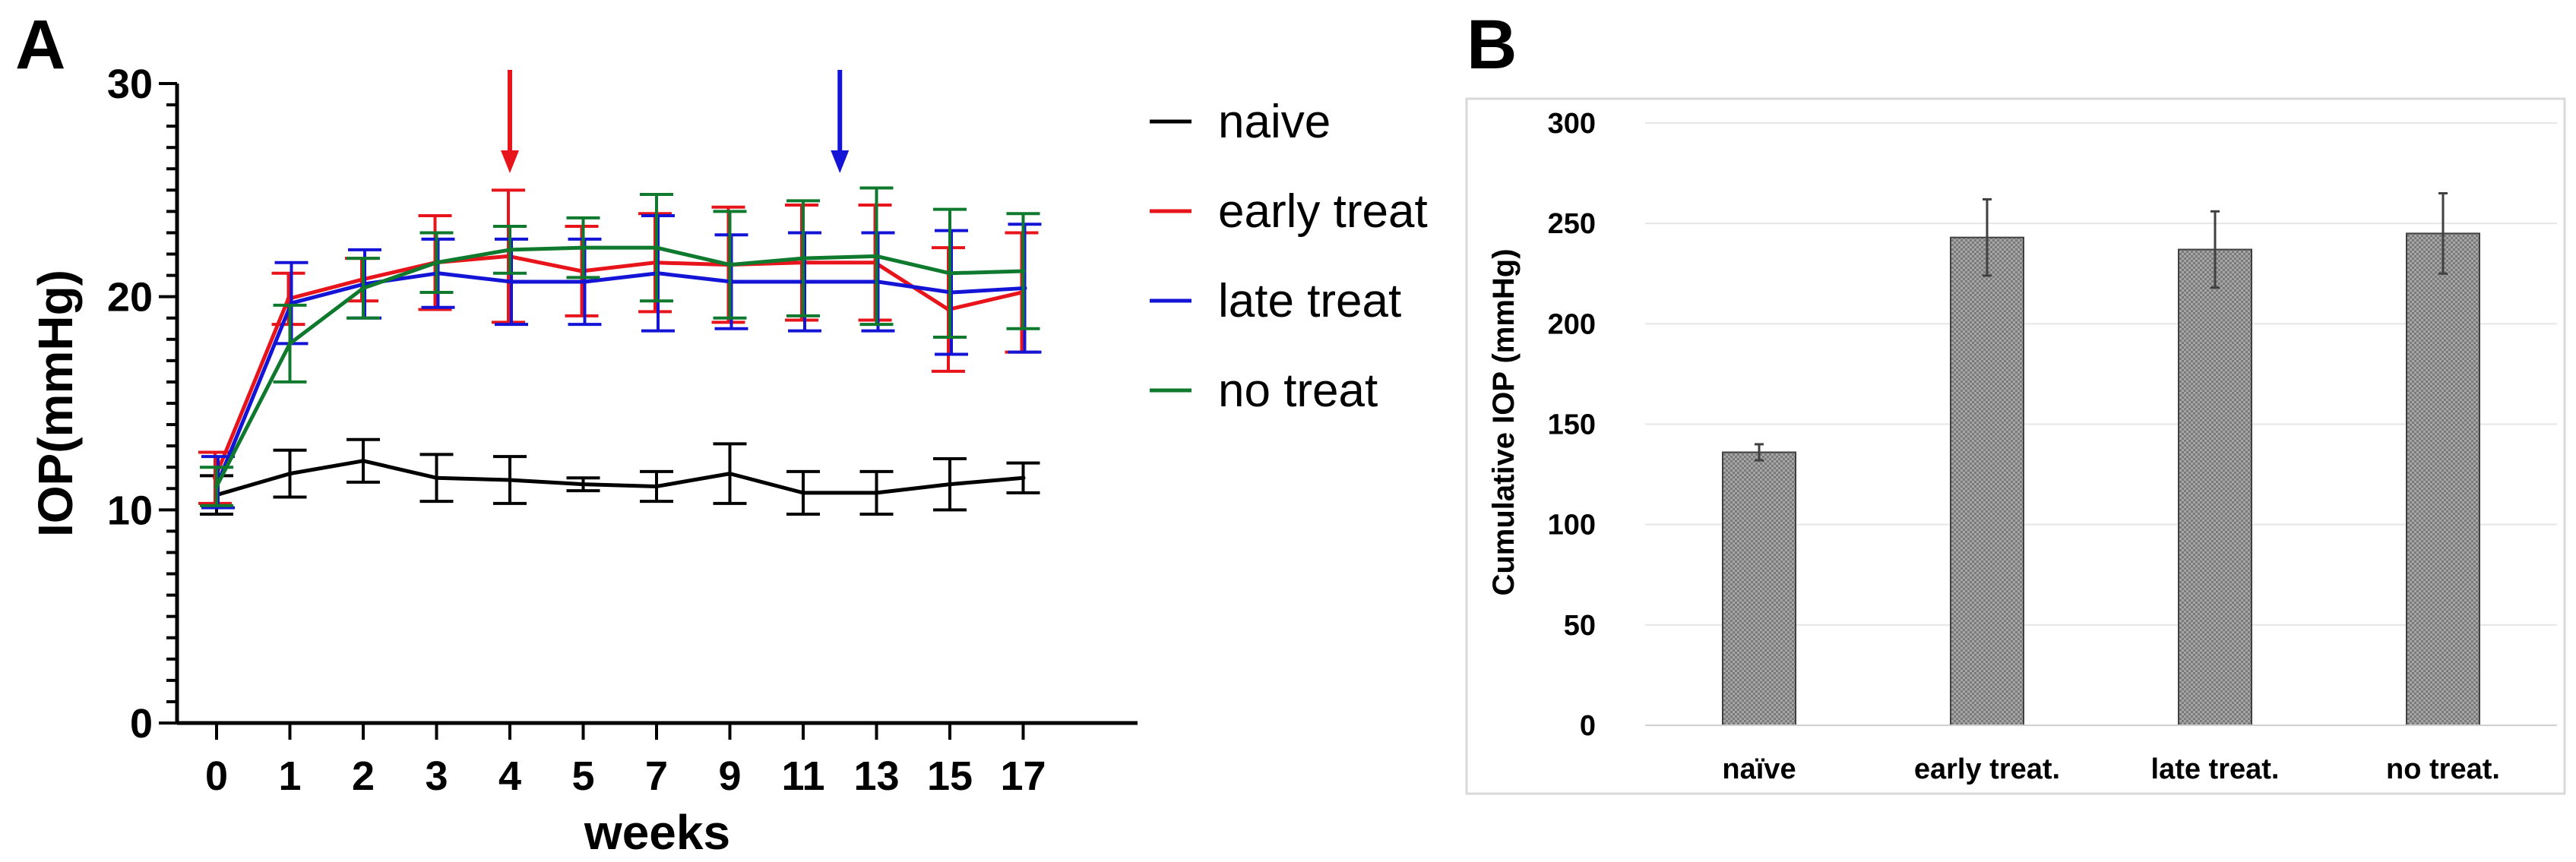 The height and width of the screenshot is (862, 2576). What do you see at coordinates (1274, 122) in the screenshot?
I see `legend-label: naive` at bounding box center [1274, 122].